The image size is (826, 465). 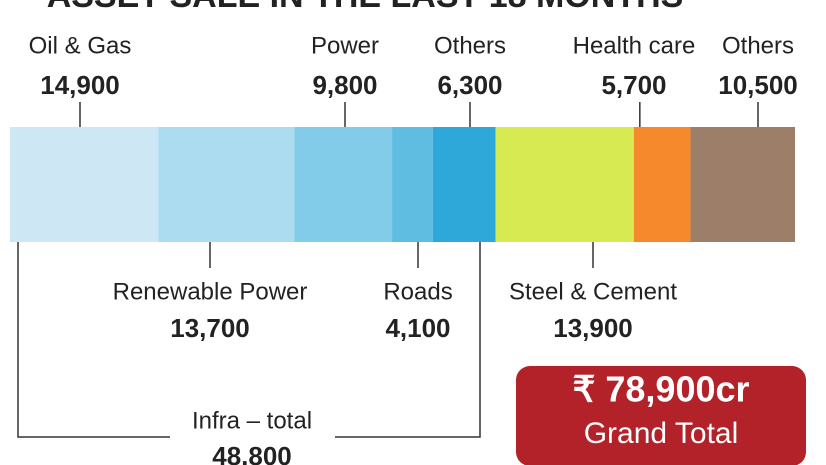 What do you see at coordinates (593, 291) in the screenshot?
I see `segment-name: Steel & Cement` at bounding box center [593, 291].